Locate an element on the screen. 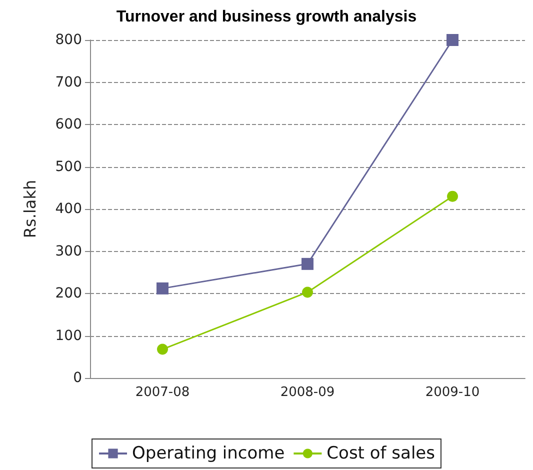 The height and width of the screenshot is (470, 533). y-tick-label: 500 is located at coordinates (68, 166).